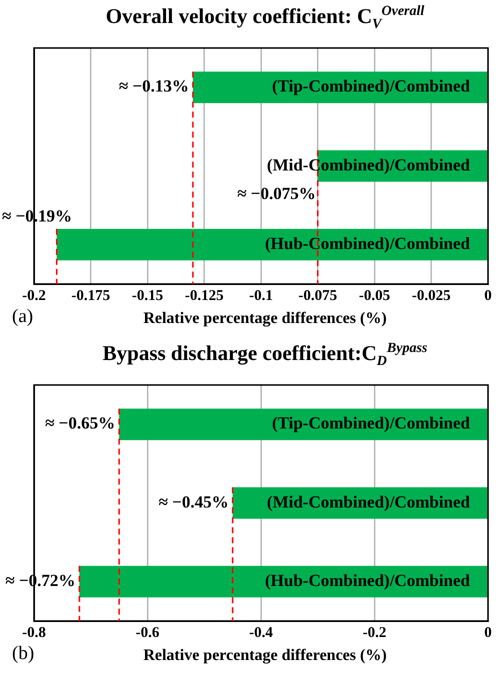 The image size is (500, 674). I want to click on x-tick-label: -0.175, so click(90, 296).